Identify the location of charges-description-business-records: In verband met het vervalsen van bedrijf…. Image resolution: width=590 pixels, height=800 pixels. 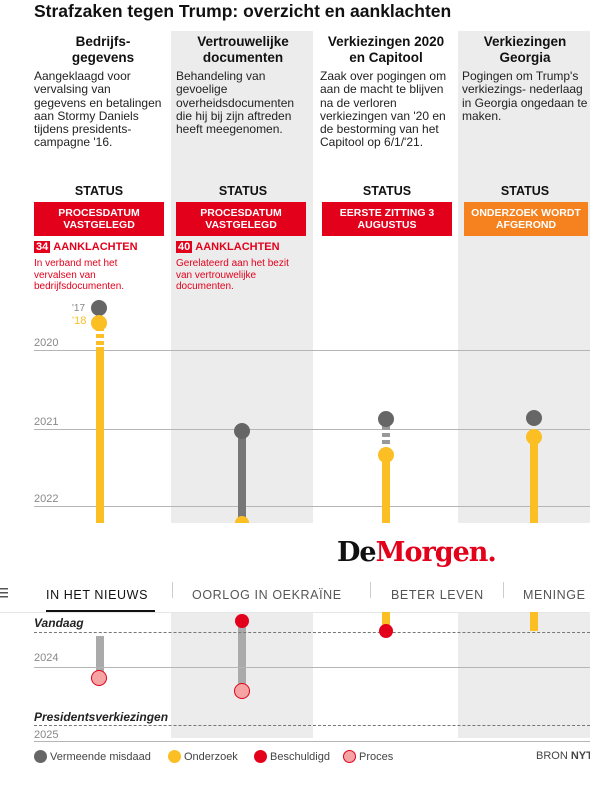
(79, 275).